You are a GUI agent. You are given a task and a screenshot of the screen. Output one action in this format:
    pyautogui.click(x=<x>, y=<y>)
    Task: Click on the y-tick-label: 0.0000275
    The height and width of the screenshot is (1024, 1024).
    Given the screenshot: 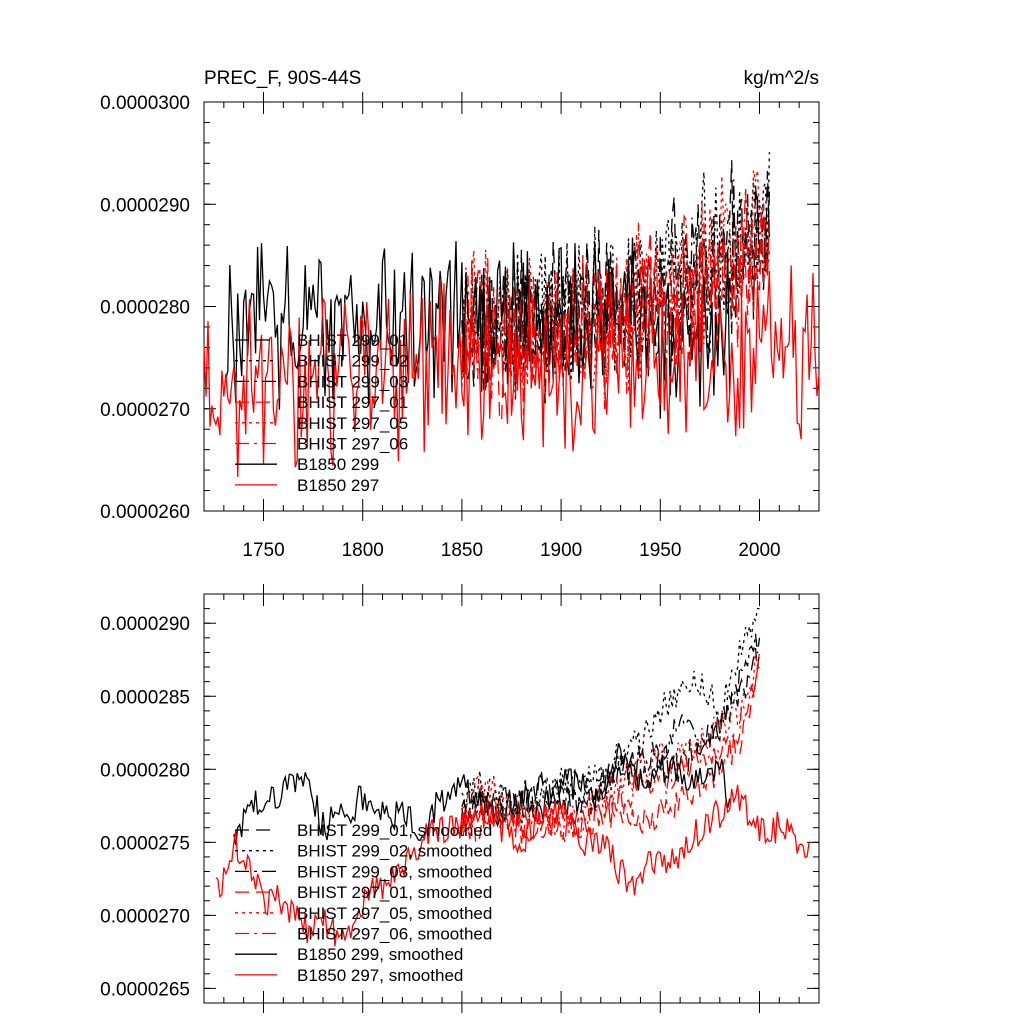 What is the action you would take?
    pyautogui.click(x=145, y=843)
    